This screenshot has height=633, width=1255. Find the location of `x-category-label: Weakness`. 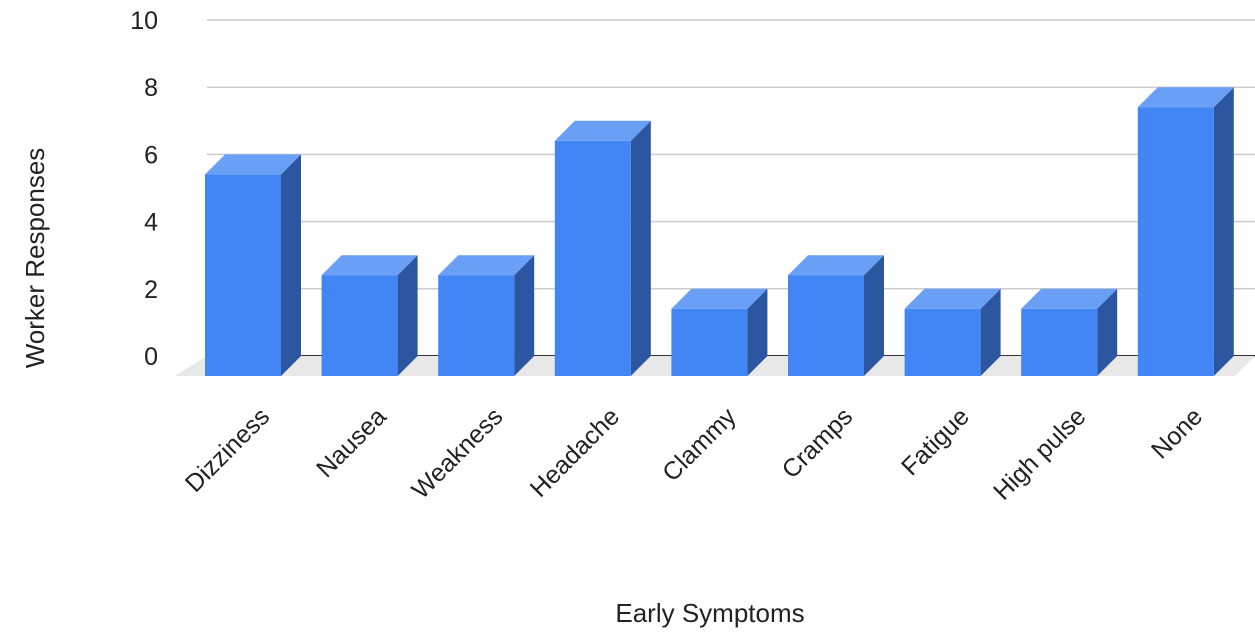

x-category-label: Weakness is located at coordinates (457, 453).